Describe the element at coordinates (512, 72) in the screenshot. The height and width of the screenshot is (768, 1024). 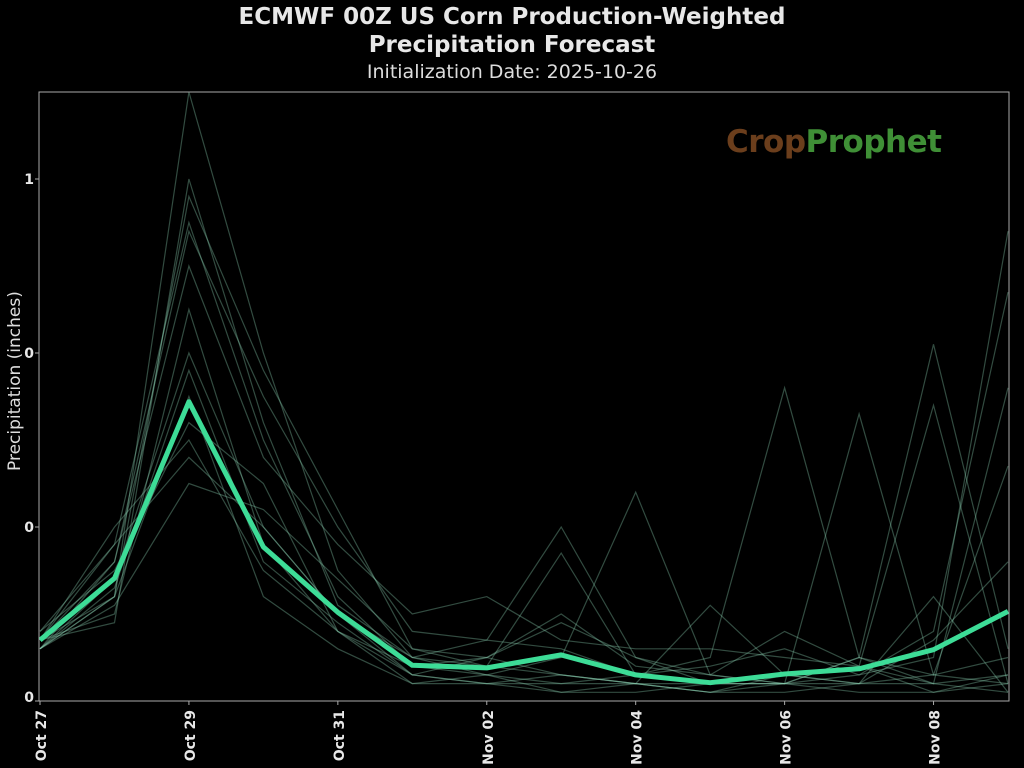
I see `chart-subtitle: Initialization Date: 2025-10-26` at that location.